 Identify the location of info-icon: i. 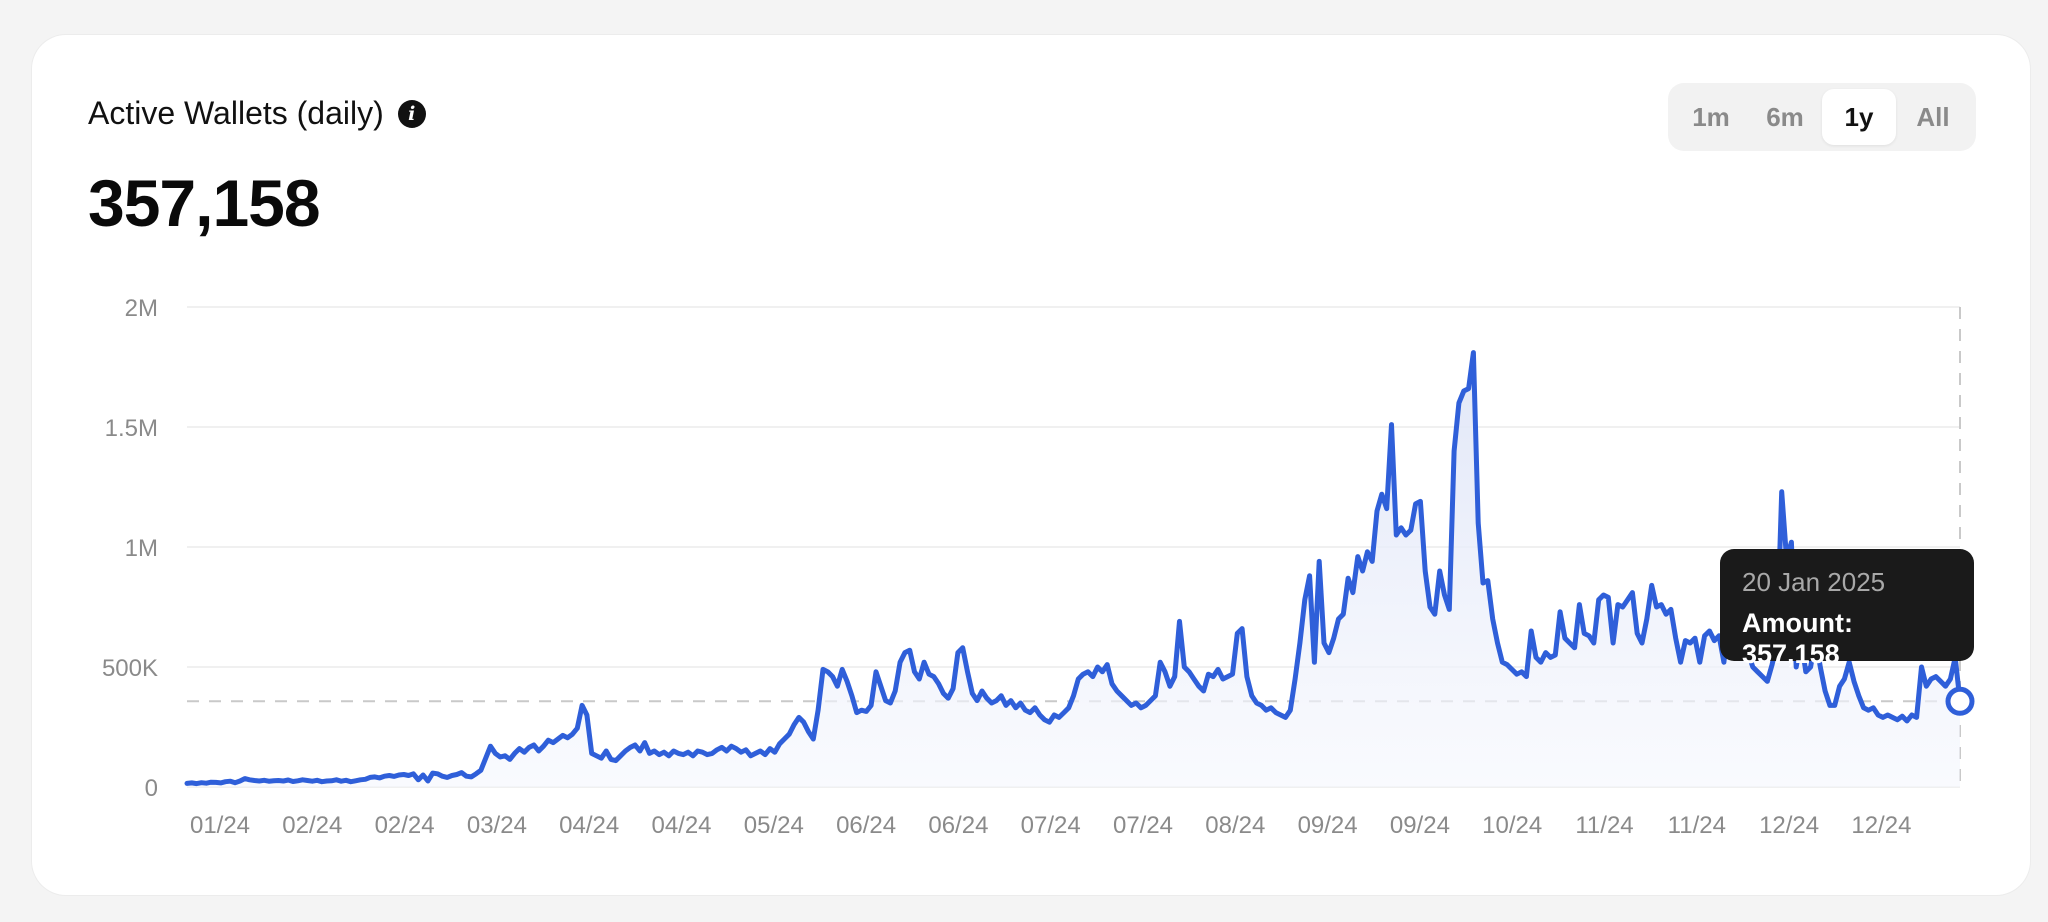
(411, 113).